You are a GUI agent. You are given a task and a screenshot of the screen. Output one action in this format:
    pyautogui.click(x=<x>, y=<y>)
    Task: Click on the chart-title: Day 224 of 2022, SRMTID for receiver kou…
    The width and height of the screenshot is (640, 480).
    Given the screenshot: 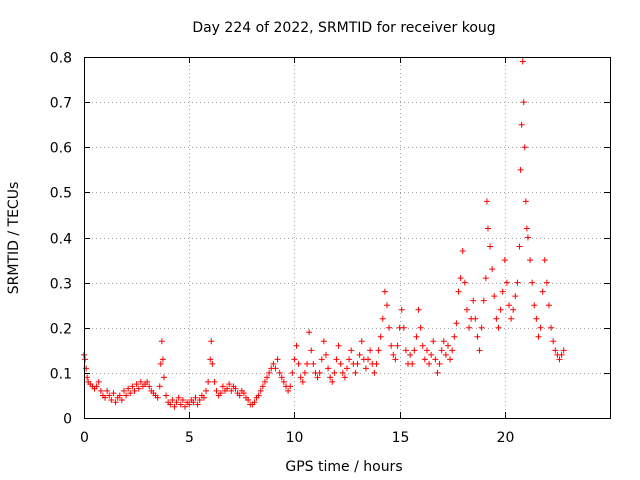 What is the action you would take?
    pyautogui.click(x=343, y=28)
    